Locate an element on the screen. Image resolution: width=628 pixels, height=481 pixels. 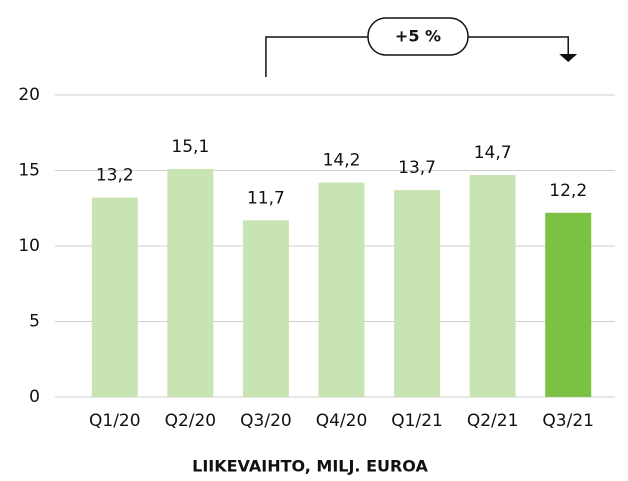
x-axis-label: LIIKEVAIHTO, MILJ. EUROA is located at coordinates (310, 466).